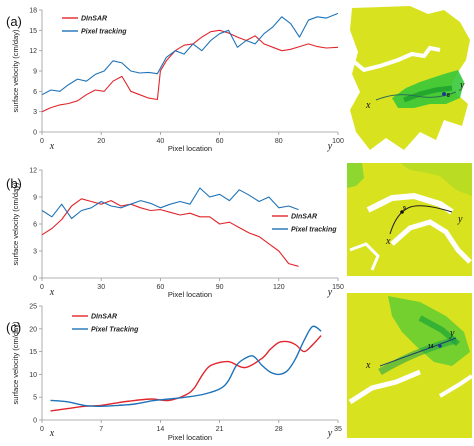 The image size is (474, 446). I want to click on panel-label: (c), so click(13, 327).